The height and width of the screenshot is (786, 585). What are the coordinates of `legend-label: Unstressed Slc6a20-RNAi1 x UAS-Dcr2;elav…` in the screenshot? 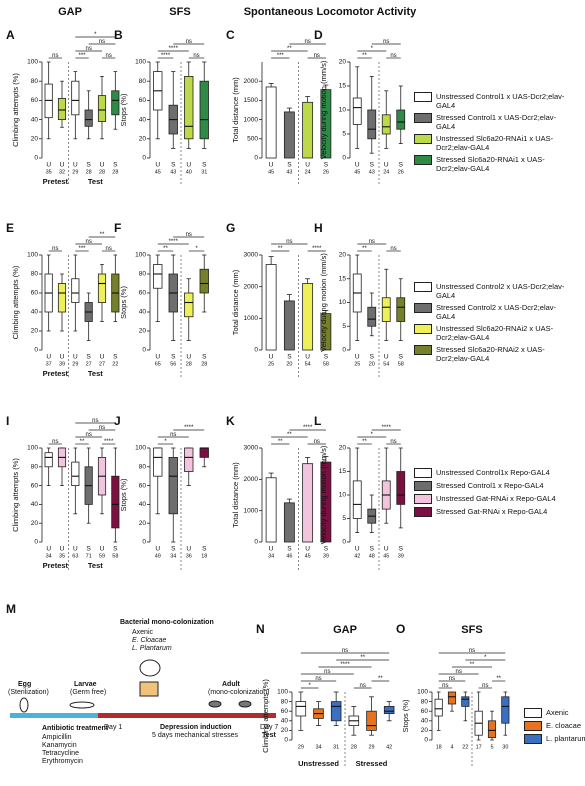 It's located at (495, 143).